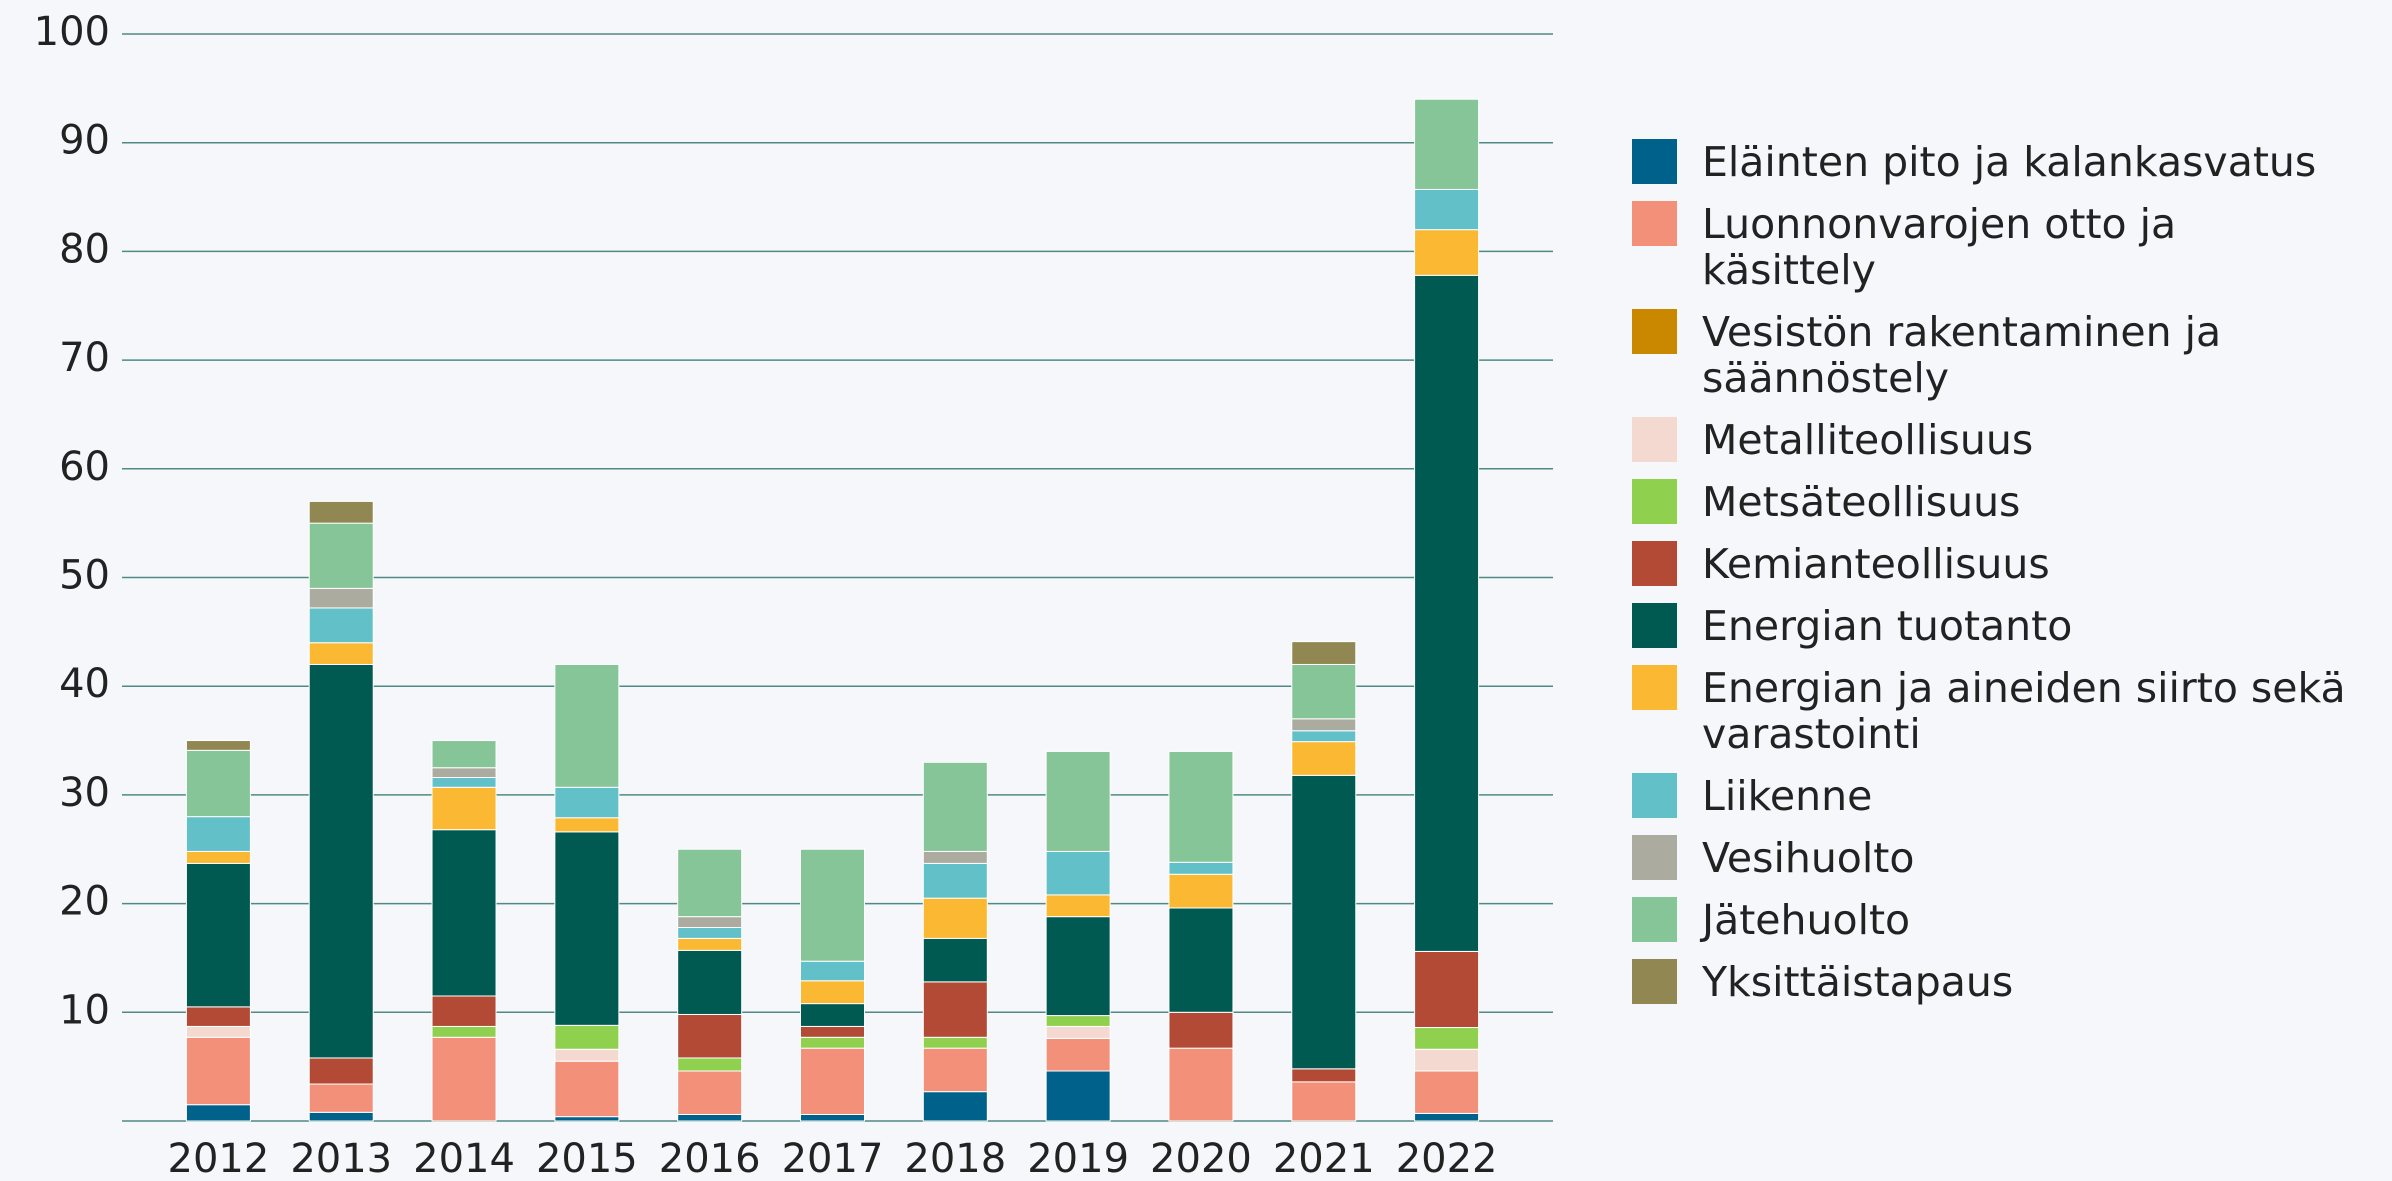  What do you see at coordinates (2009, 162) in the screenshot?
I see `legend-label: Eläinten pito ja kalankasvatus` at bounding box center [2009, 162].